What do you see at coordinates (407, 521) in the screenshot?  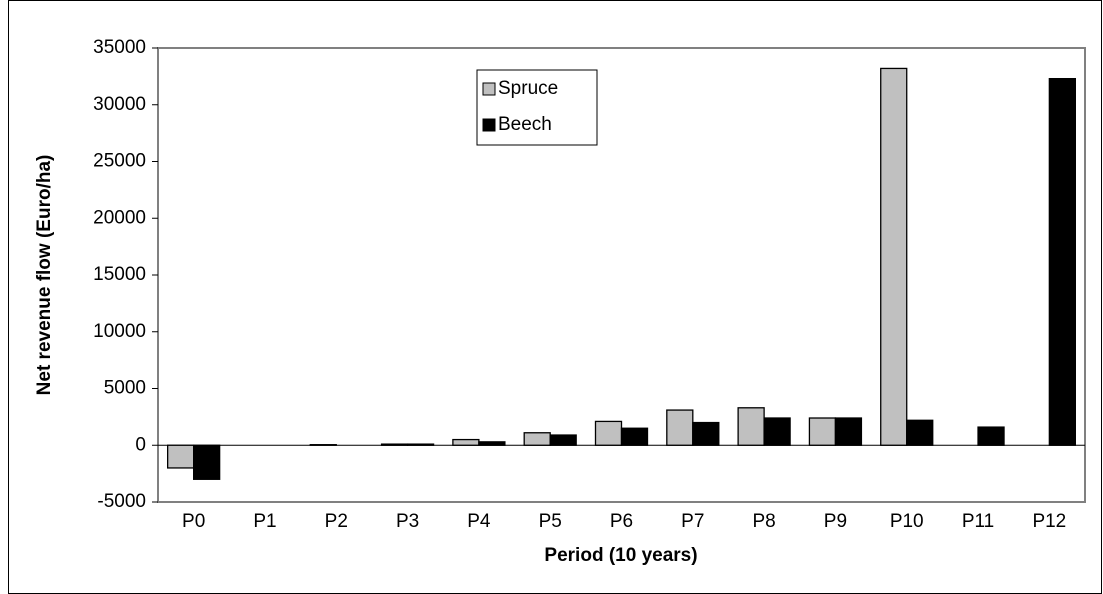 I see `x-tick-label: P3` at bounding box center [407, 521].